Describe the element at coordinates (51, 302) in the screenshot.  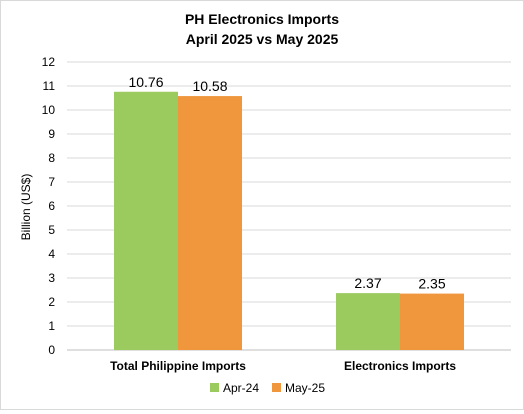
I see `y-tick-label: 2` at that location.